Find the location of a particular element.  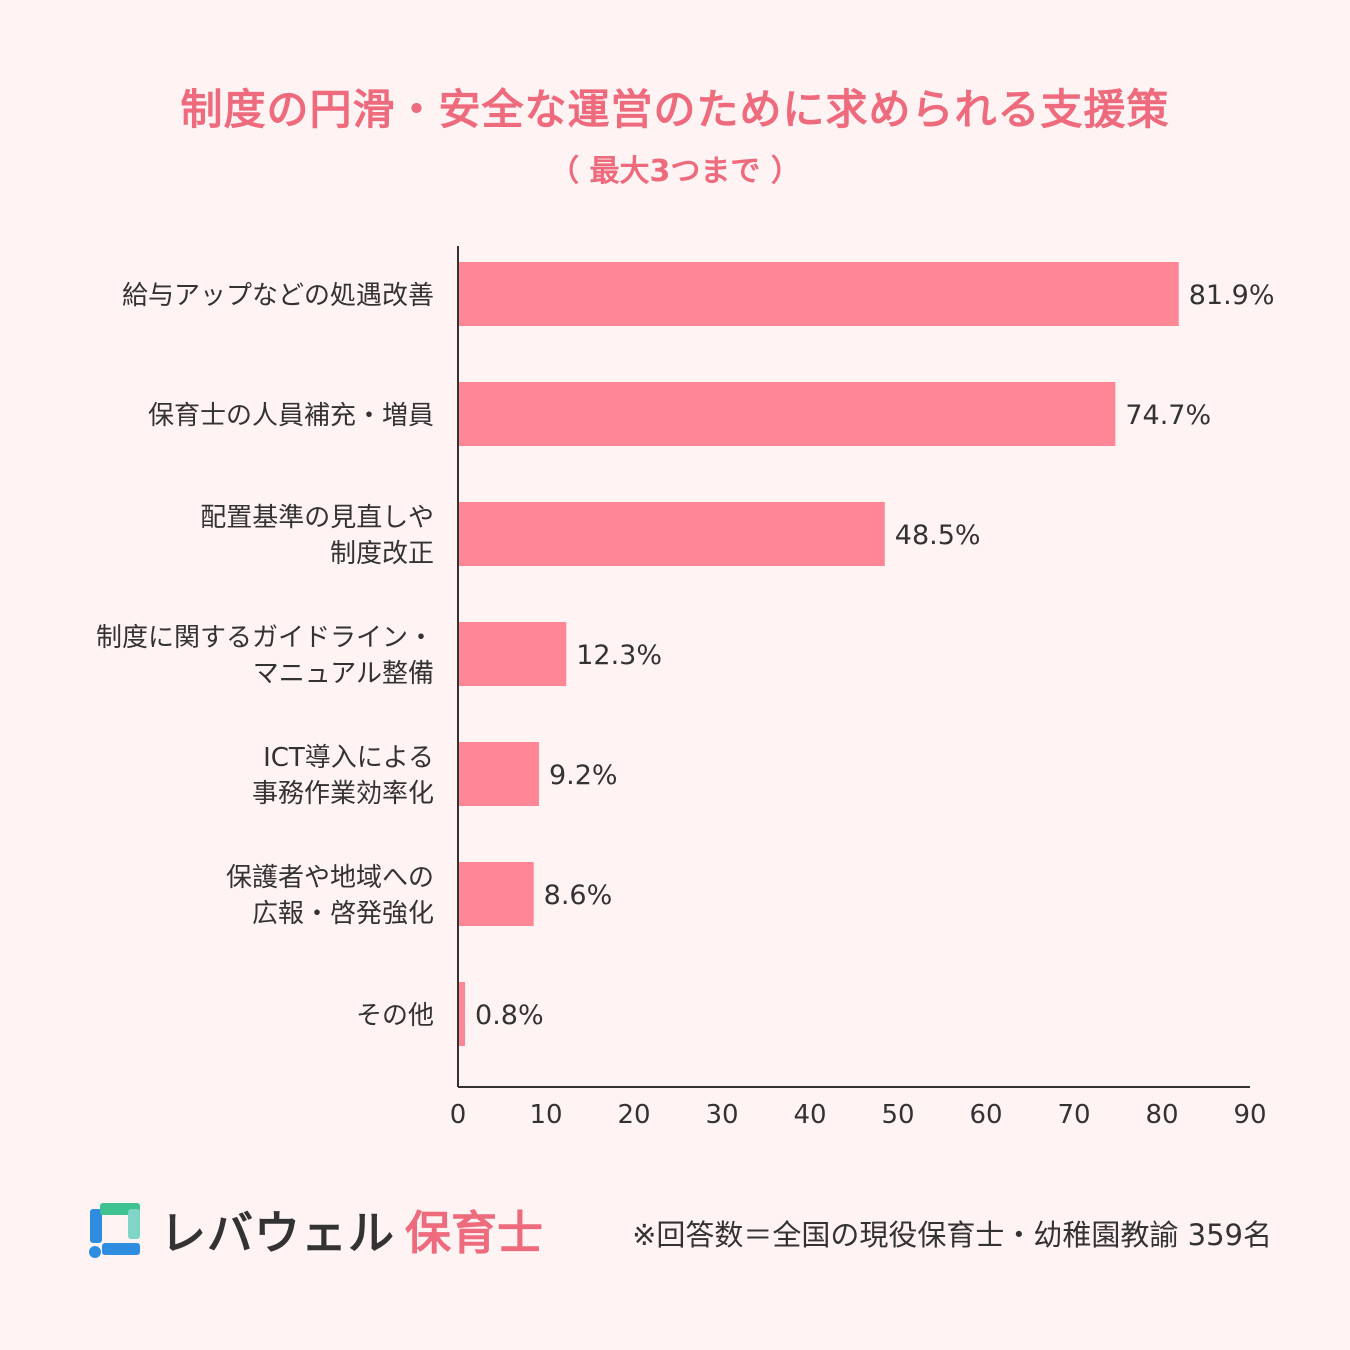

x-tick-label-0: 0 is located at coordinates (458, 1115).